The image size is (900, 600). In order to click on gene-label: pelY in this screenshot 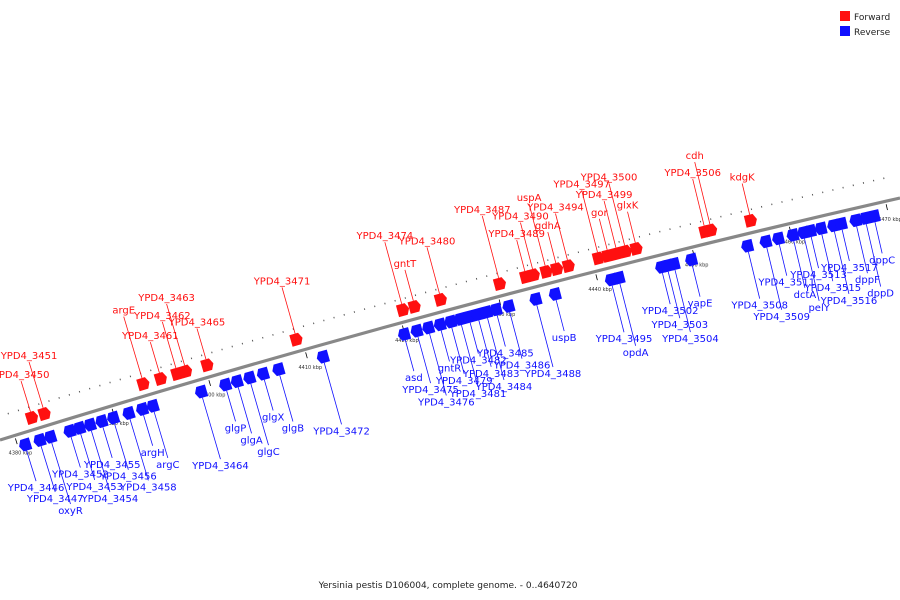, I will do `click(819, 308)`.